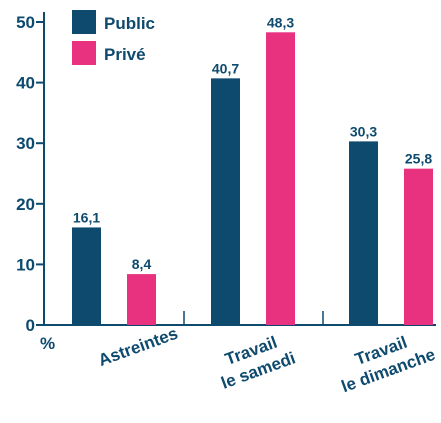  I want to click on y-ticks: 0 10 20 30 40 50%, so click(35, 183).